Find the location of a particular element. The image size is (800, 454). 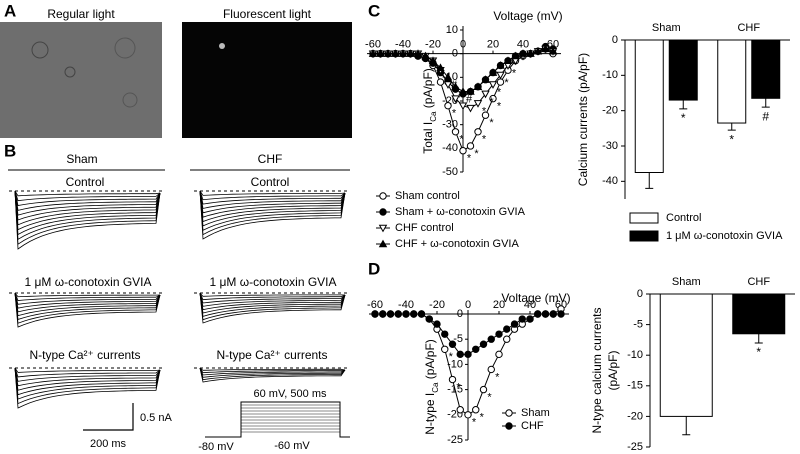

x-tick-label: 40 is located at coordinates (523, 45).